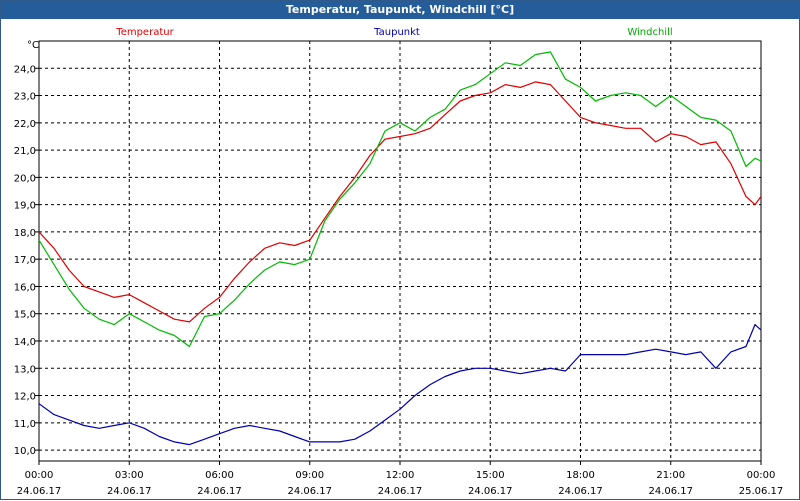 Image resolution: width=800 pixels, height=501 pixels. Describe the element at coordinates (396, 32) in the screenshot. I see `legend-taupunkt: Taupunkt` at that location.